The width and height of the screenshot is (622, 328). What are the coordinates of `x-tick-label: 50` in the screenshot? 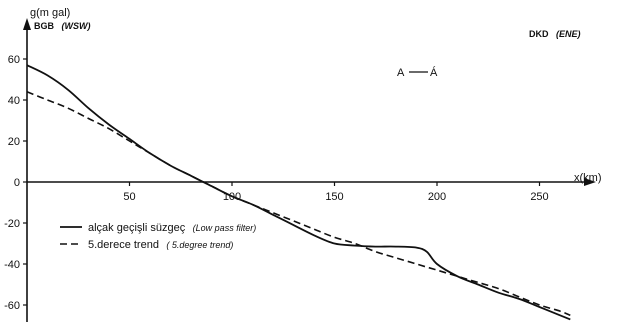 It's located at (129, 197).